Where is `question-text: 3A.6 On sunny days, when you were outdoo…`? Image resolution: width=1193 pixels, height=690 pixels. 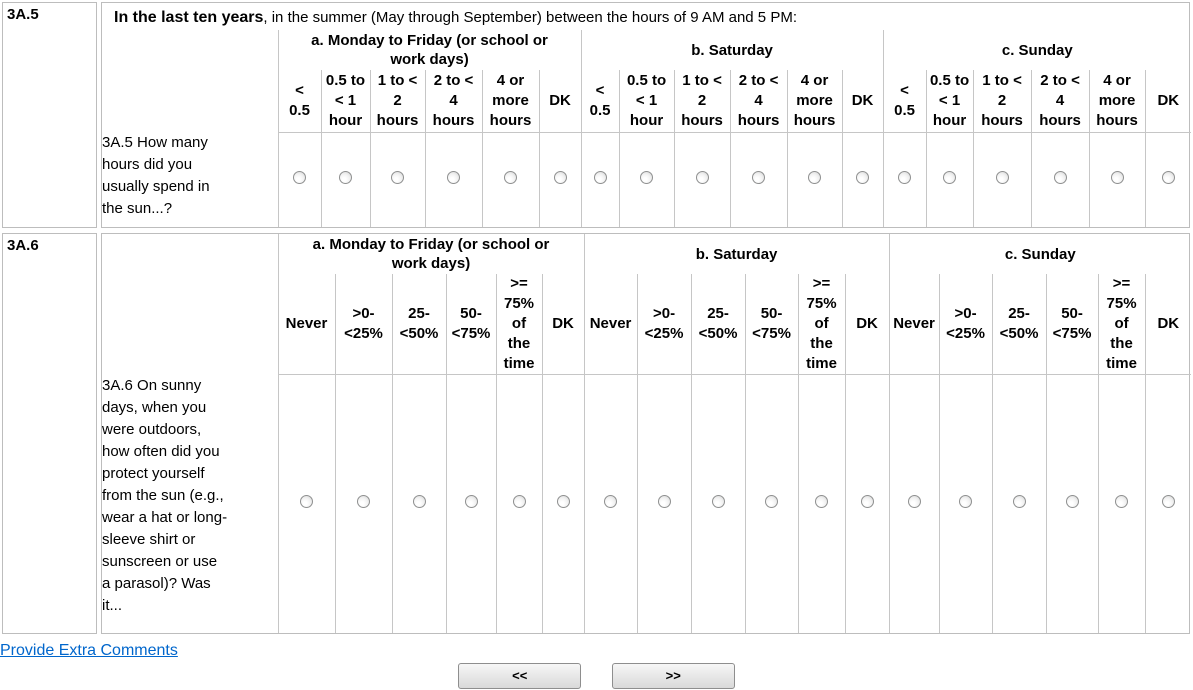 question-text: 3A.6 On sunny days, when you were outdoo… is located at coordinates (165, 495).